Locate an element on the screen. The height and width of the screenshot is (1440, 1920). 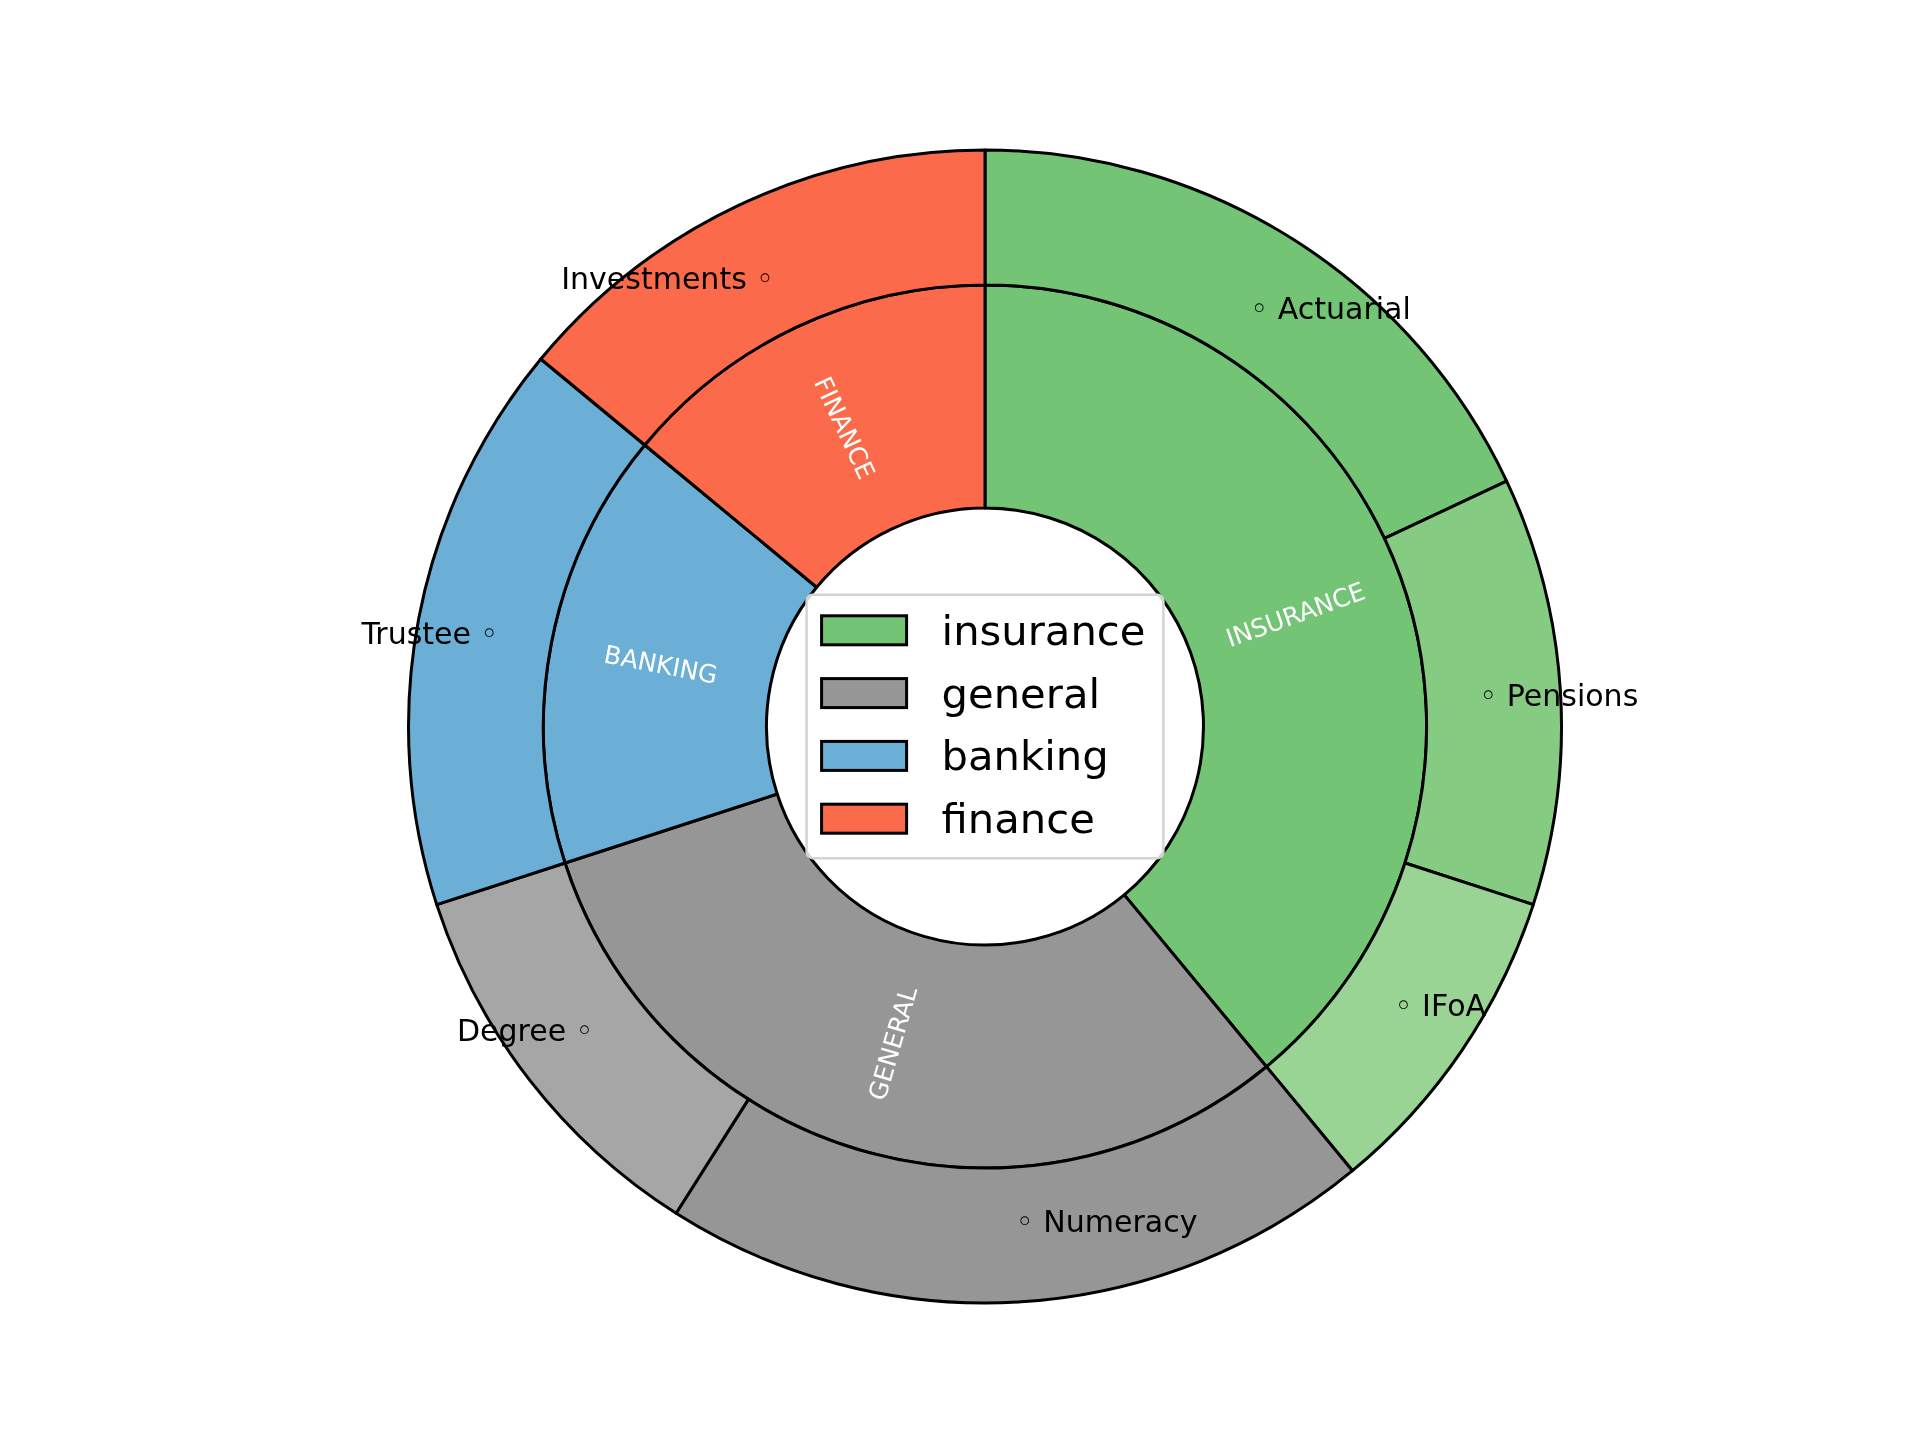
slice-label: ◦ IFoA is located at coordinates (1440, 1005).